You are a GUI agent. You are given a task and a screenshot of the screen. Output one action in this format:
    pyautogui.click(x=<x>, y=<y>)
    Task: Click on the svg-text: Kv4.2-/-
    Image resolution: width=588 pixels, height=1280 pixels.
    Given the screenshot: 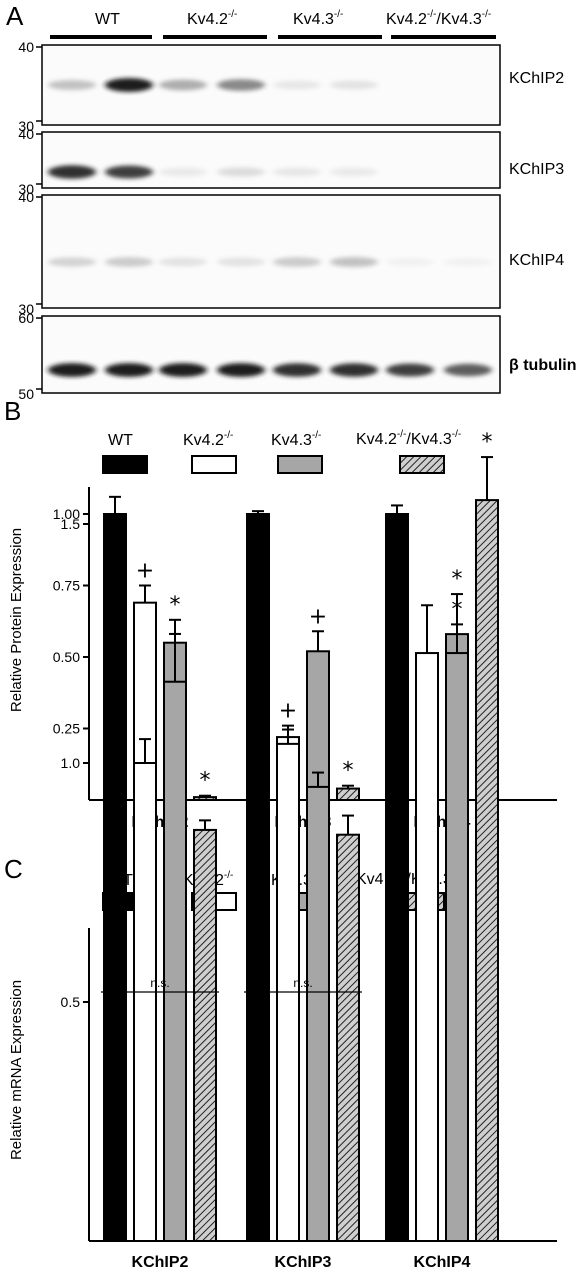 What is the action you would take?
    pyautogui.click(x=212, y=18)
    